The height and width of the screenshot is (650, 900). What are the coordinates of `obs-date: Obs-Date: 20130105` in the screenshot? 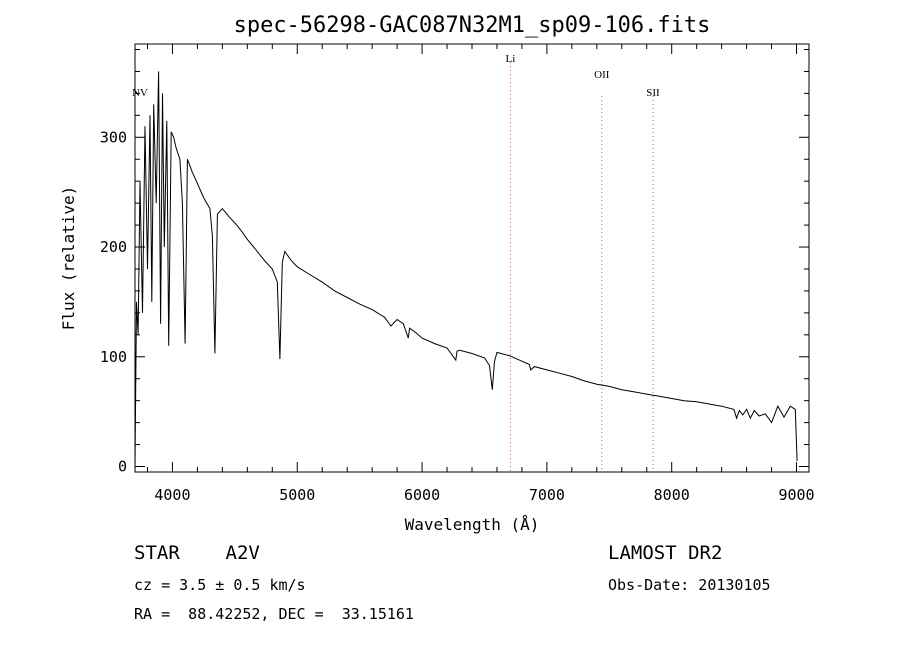 It's located at (689, 585).